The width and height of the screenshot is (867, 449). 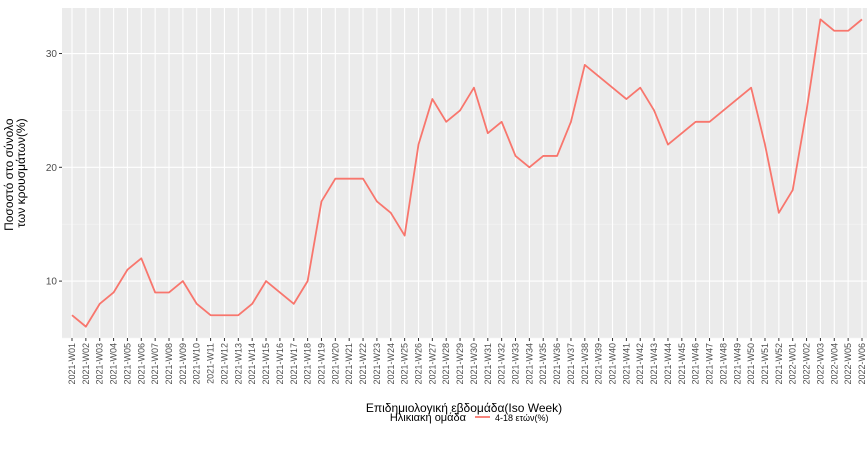 I want to click on x-tick-label: 2021-W37, so click(x=571, y=364).